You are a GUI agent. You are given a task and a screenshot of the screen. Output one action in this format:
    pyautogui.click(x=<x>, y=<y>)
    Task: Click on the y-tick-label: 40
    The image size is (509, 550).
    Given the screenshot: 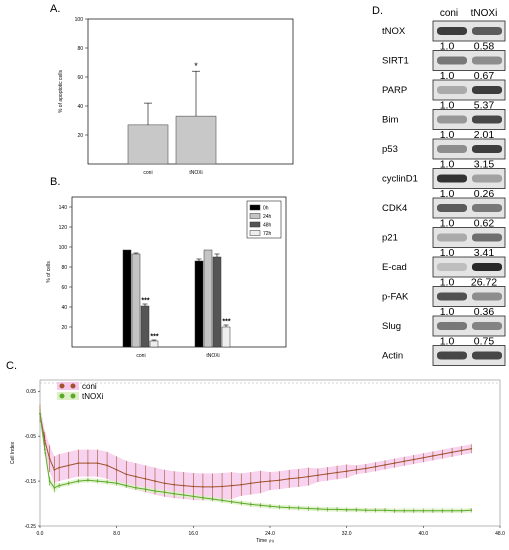 What is the action you would take?
    pyautogui.click(x=64, y=308)
    